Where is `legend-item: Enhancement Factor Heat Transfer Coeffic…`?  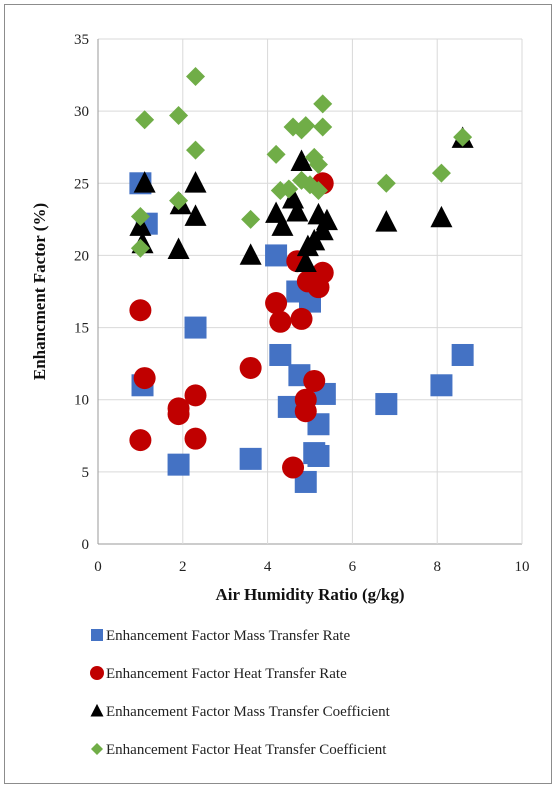
legend-item: Enhancement Factor Heat Transfer Coeffic… is located at coordinates (239, 750).